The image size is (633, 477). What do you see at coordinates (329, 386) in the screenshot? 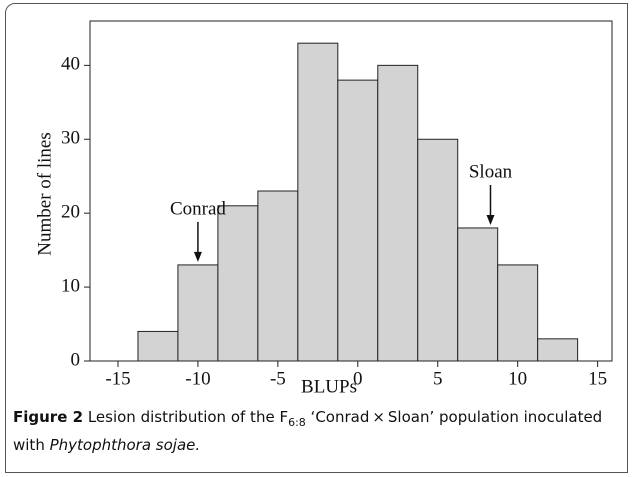
I see `x-axis-label: BLUPs` at bounding box center [329, 386].